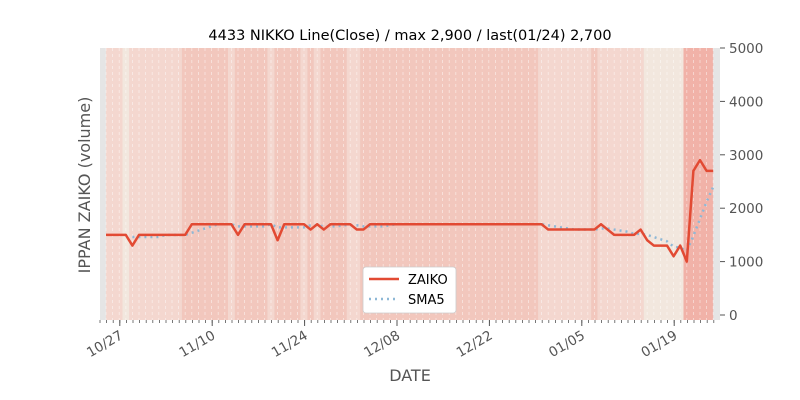  What do you see at coordinates (382, 344) in the screenshot?
I see `x-tick-label: 12/08` at bounding box center [382, 344].